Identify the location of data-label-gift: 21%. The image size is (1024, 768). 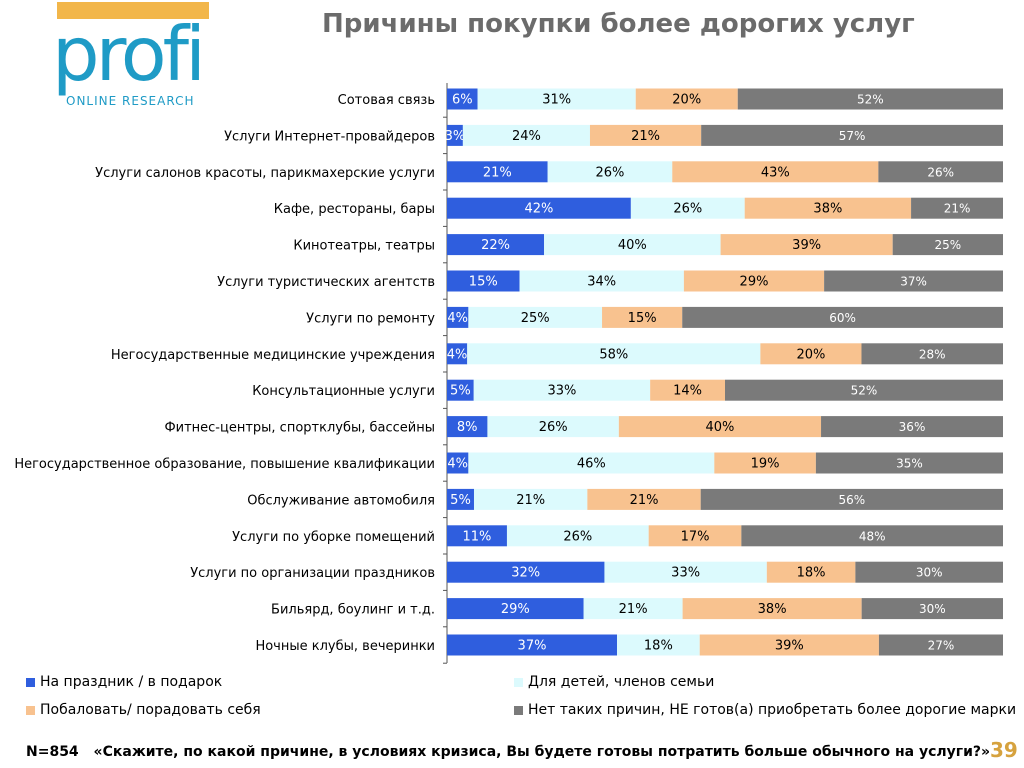
(497, 172).